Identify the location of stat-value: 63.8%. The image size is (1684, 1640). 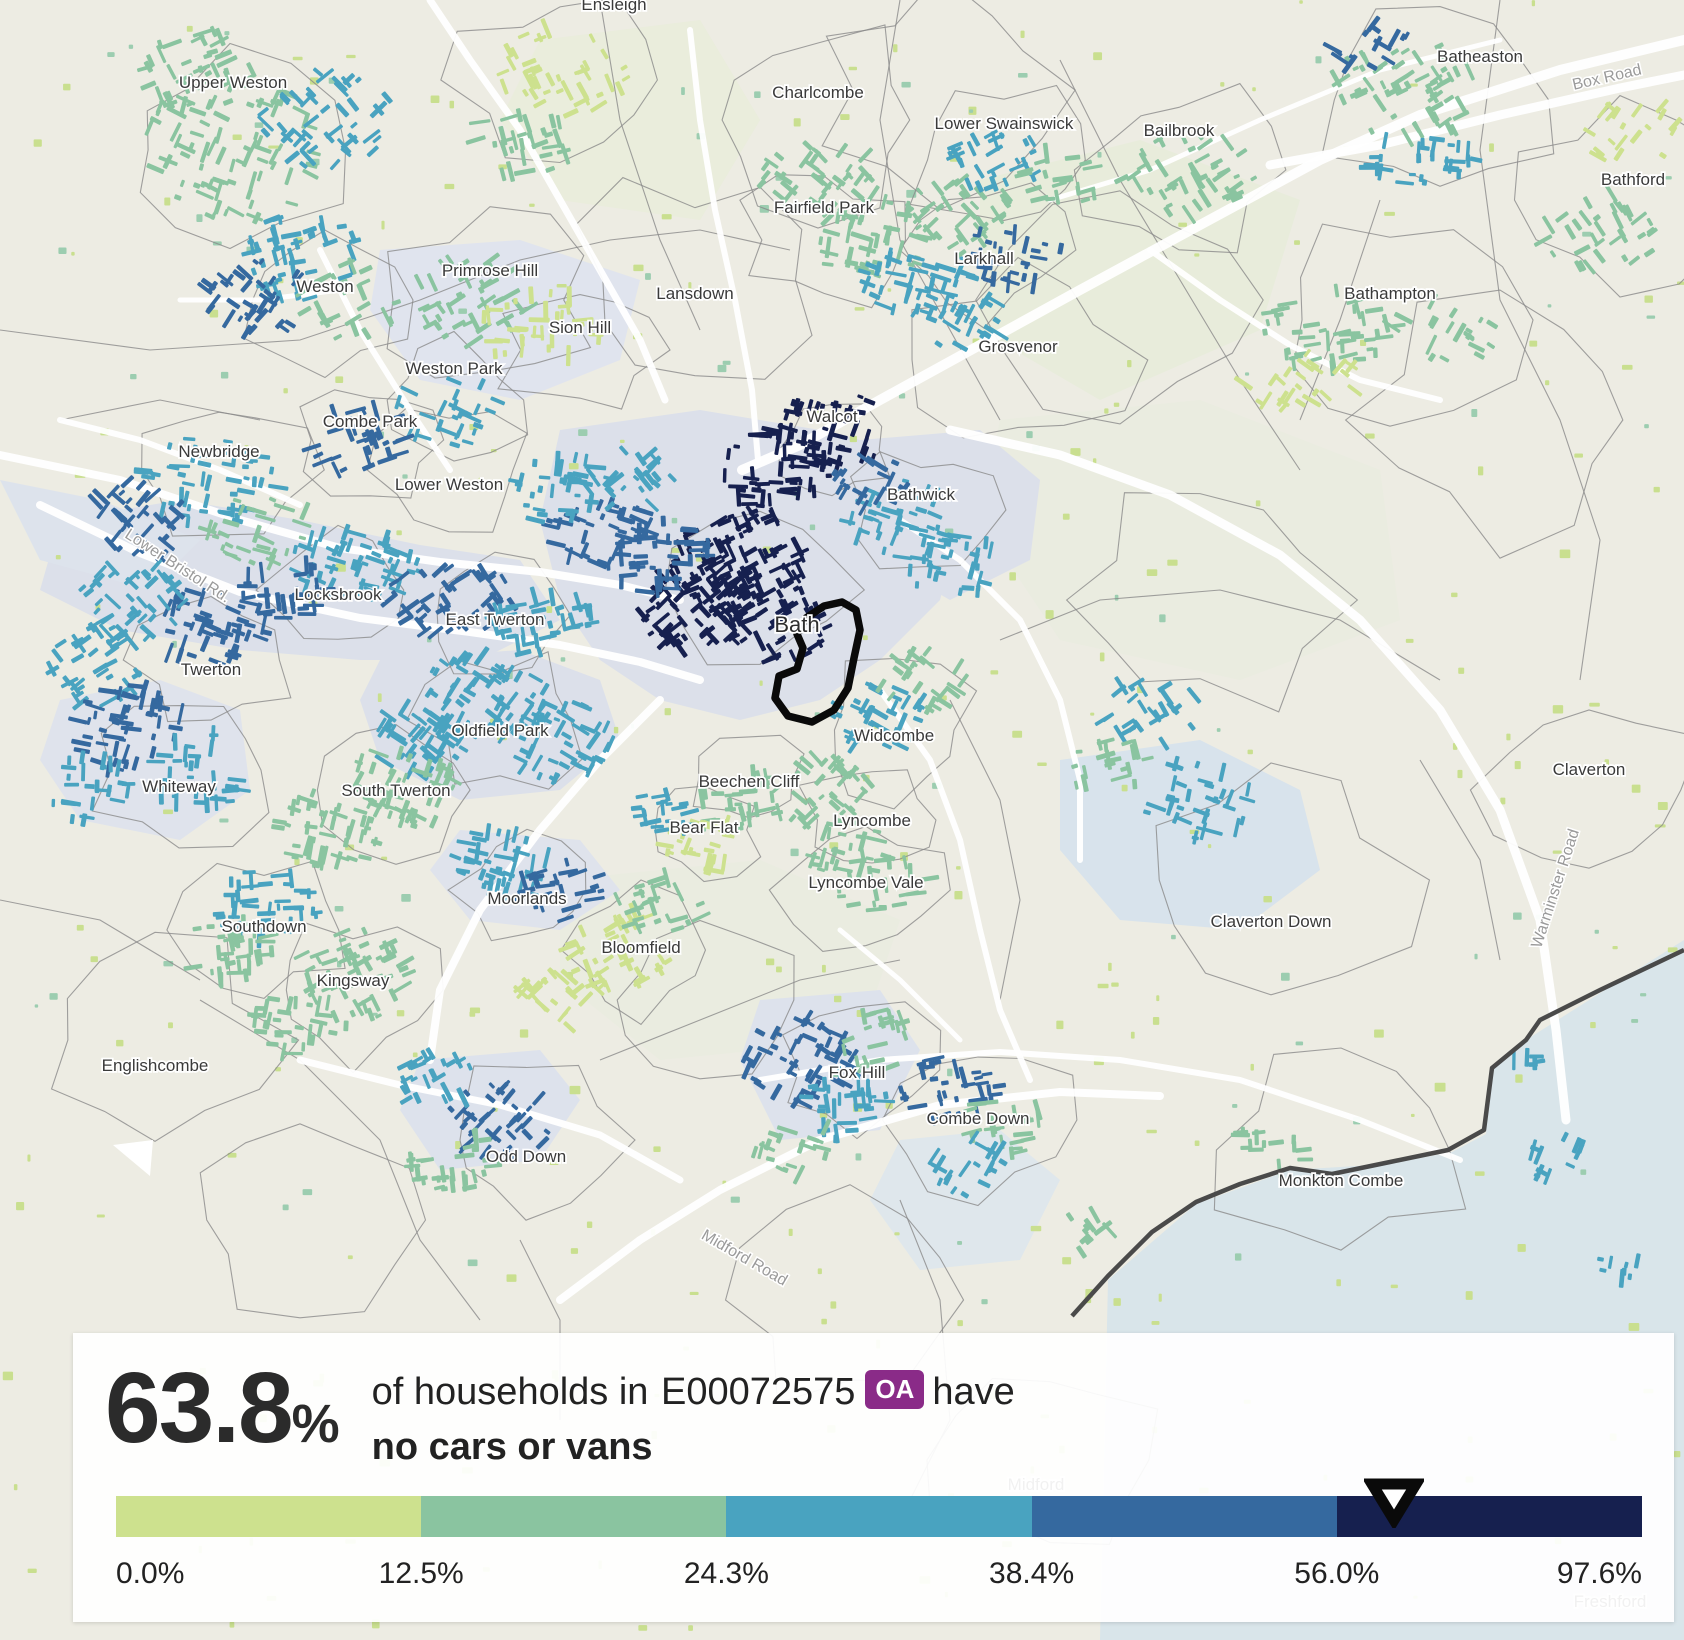
(222, 1408).